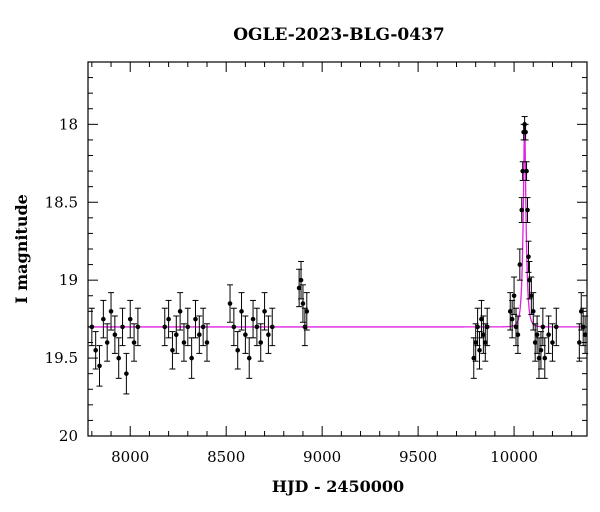 The height and width of the screenshot is (512, 600). I want to click on y-tick-label: 20, so click(68, 436).